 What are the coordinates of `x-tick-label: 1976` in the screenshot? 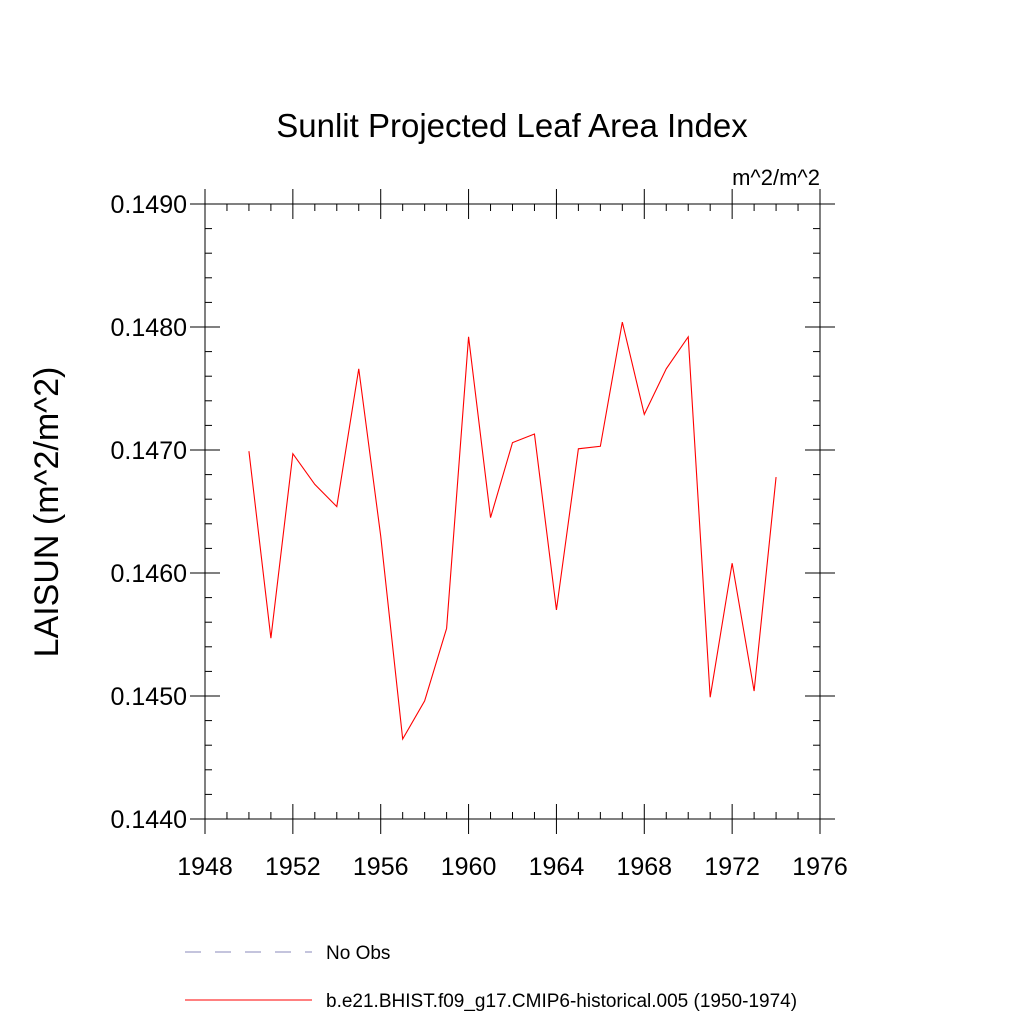 It's located at (820, 867).